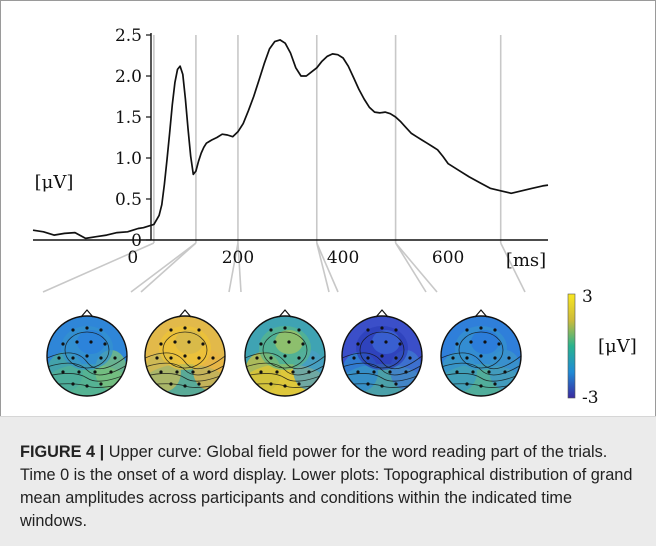 The image size is (659, 548). What do you see at coordinates (343, 258) in the screenshot?
I see `x-tick-label: 400` at bounding box center [343, 258].